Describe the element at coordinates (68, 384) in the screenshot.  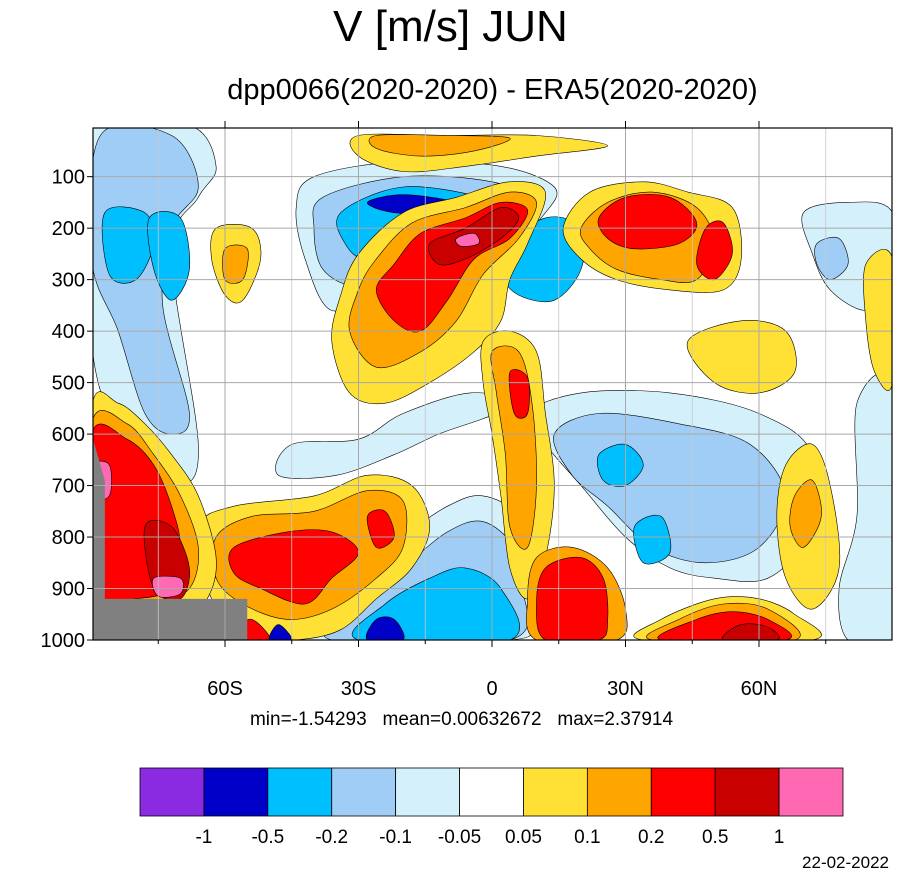
I see `y-tick-label: 500` at that location.